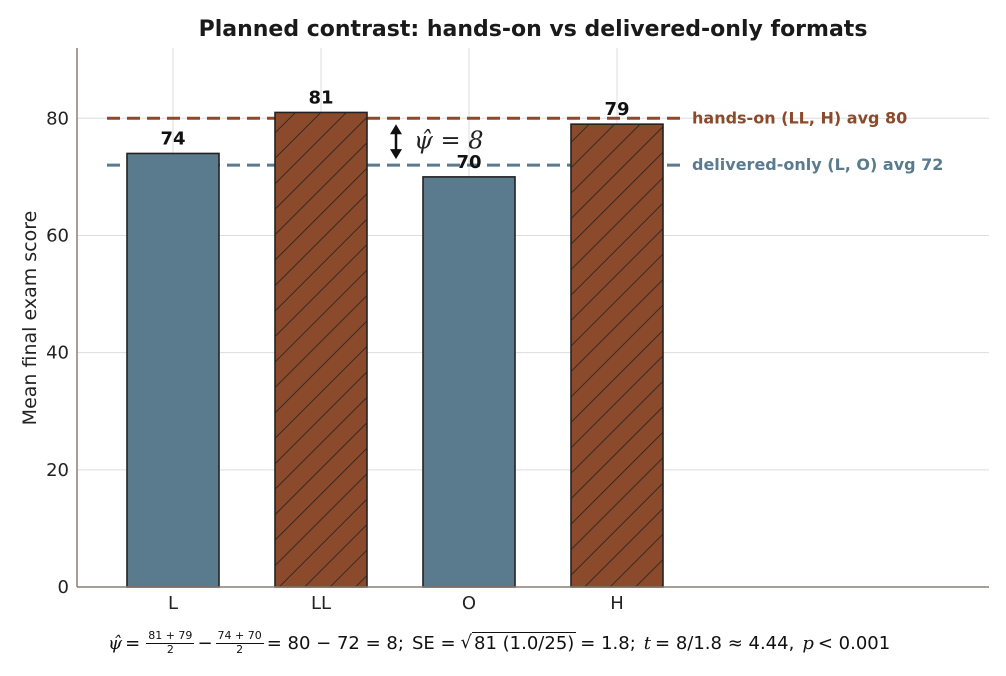 This screenshot has width=1006, height=676. What do you see at coordinates (617, 603) in the screenshot?
I see `x-tick-label: H` at bounding box center [617, 603].